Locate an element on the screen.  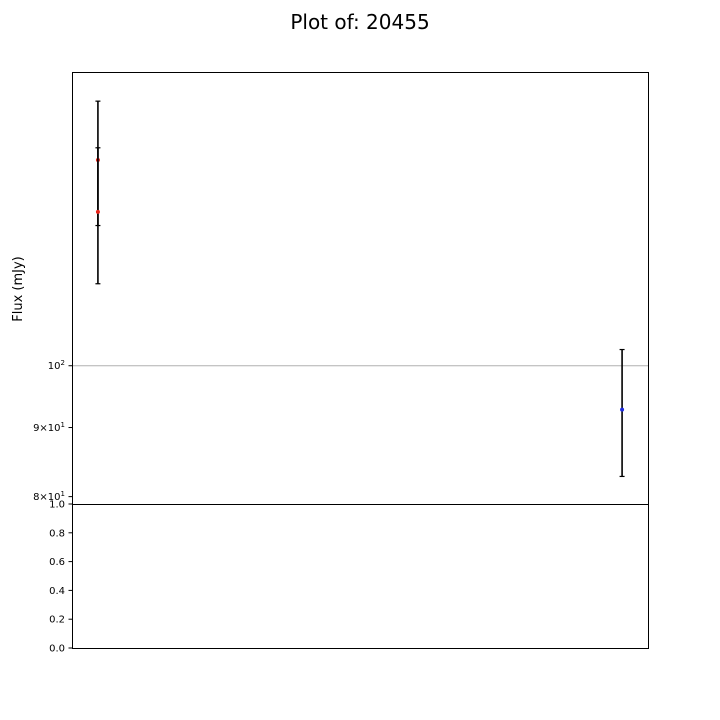
y-tick-label: 0.4 is located at coordinates (57, 591).